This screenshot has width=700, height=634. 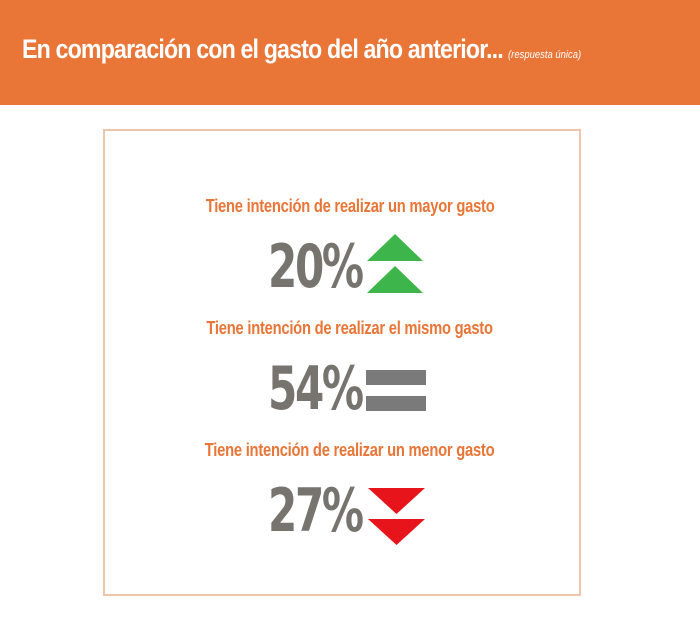 I want to click on value-lower-spending: 27%, so click(x=316, y=511).